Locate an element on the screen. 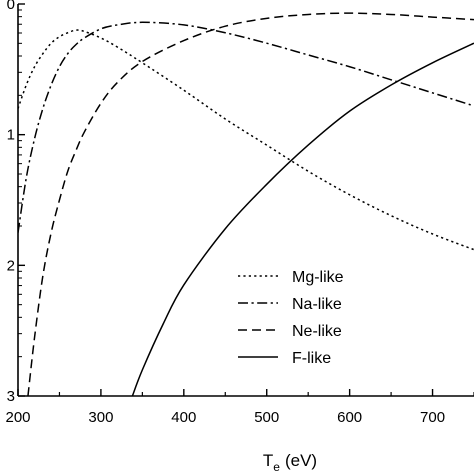  x-axis-title-main: T is located at coordinates (268, 460).